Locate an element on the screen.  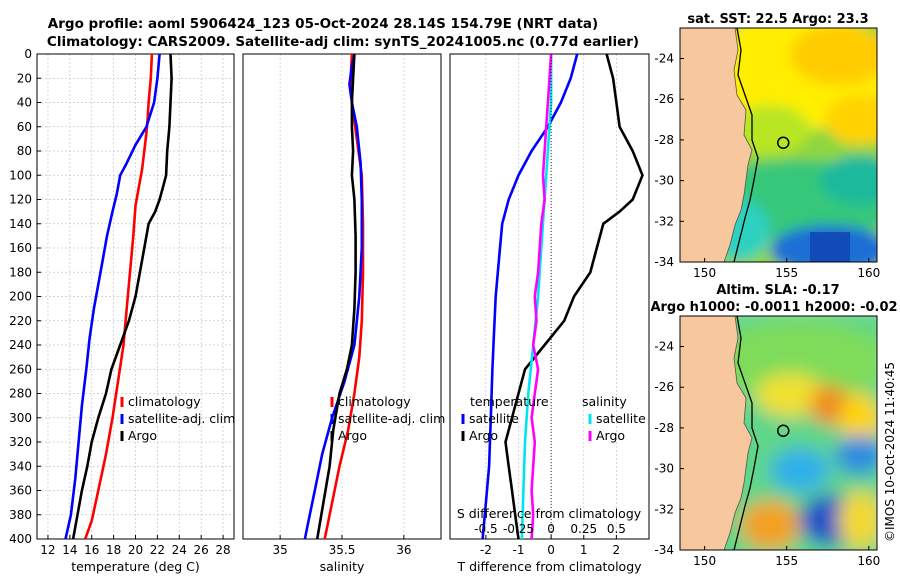
copyright-stamp: ©IMOS 10-Oct-2024 11:40:45 is located at coordinates (890, 452).